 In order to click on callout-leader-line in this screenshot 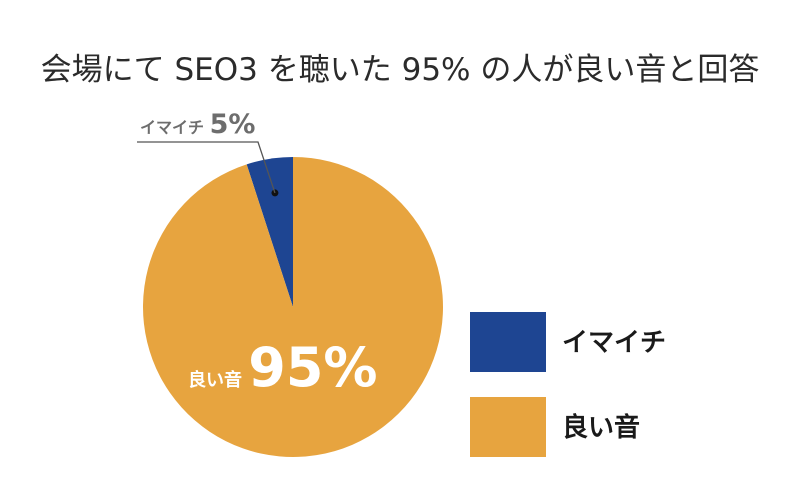, I will do `click(206, 167)`.